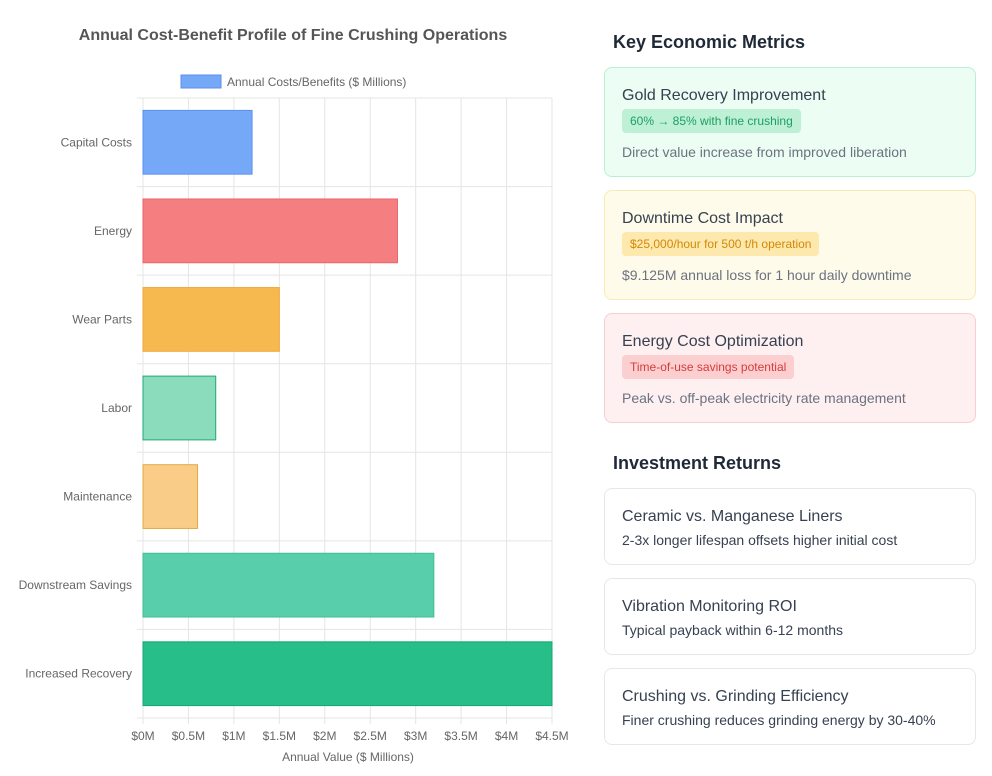 The image size is (992, 776). I want to click on y-tick-label: Energy, so click(113, 231).